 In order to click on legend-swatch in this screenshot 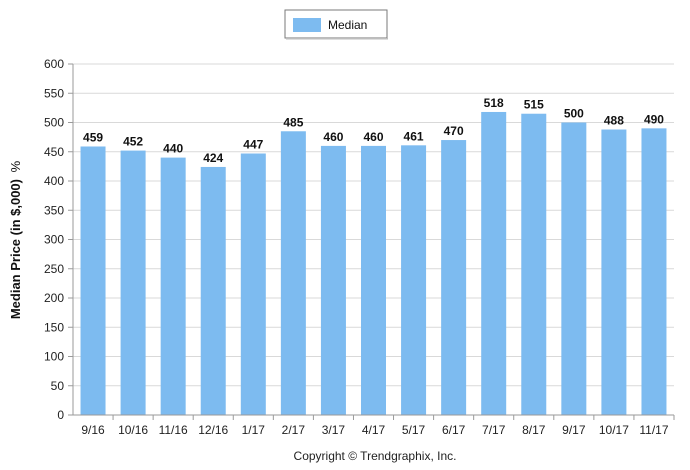, I will do `click(307, 25)`.